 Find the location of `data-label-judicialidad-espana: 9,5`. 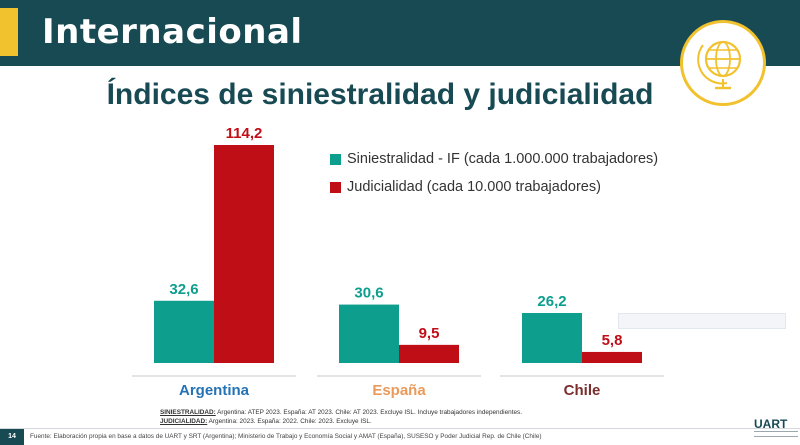

data-label-judicialidad-espana: 9,5 is located at coordinates (429, 333).